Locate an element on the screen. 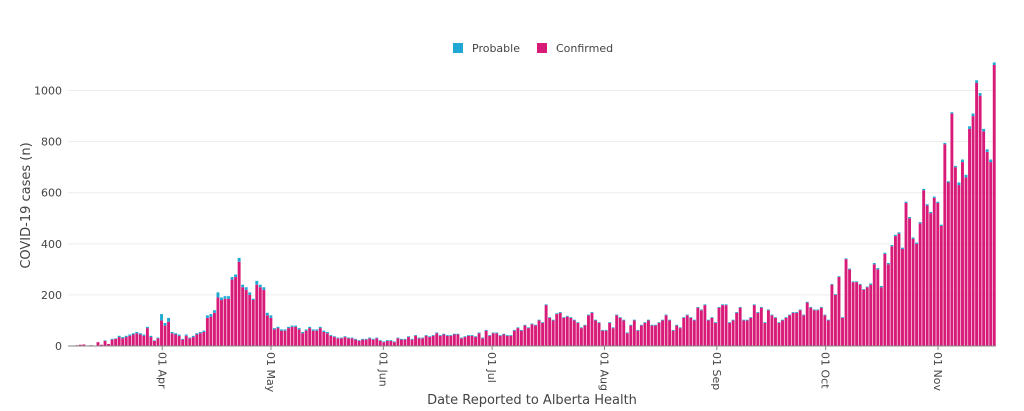 The height and width of the screenshot is (411, 1024). legend: Probable Confirmed is located at coordinates (533, 48).